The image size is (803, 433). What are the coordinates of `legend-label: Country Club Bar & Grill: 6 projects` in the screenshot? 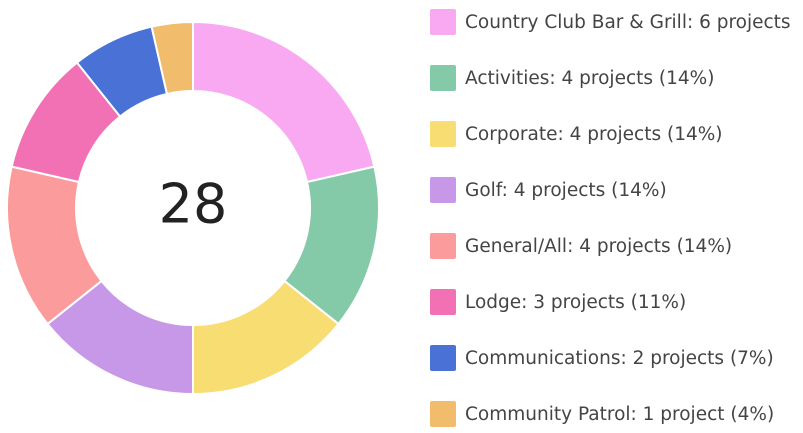 It's located at (628, 22).